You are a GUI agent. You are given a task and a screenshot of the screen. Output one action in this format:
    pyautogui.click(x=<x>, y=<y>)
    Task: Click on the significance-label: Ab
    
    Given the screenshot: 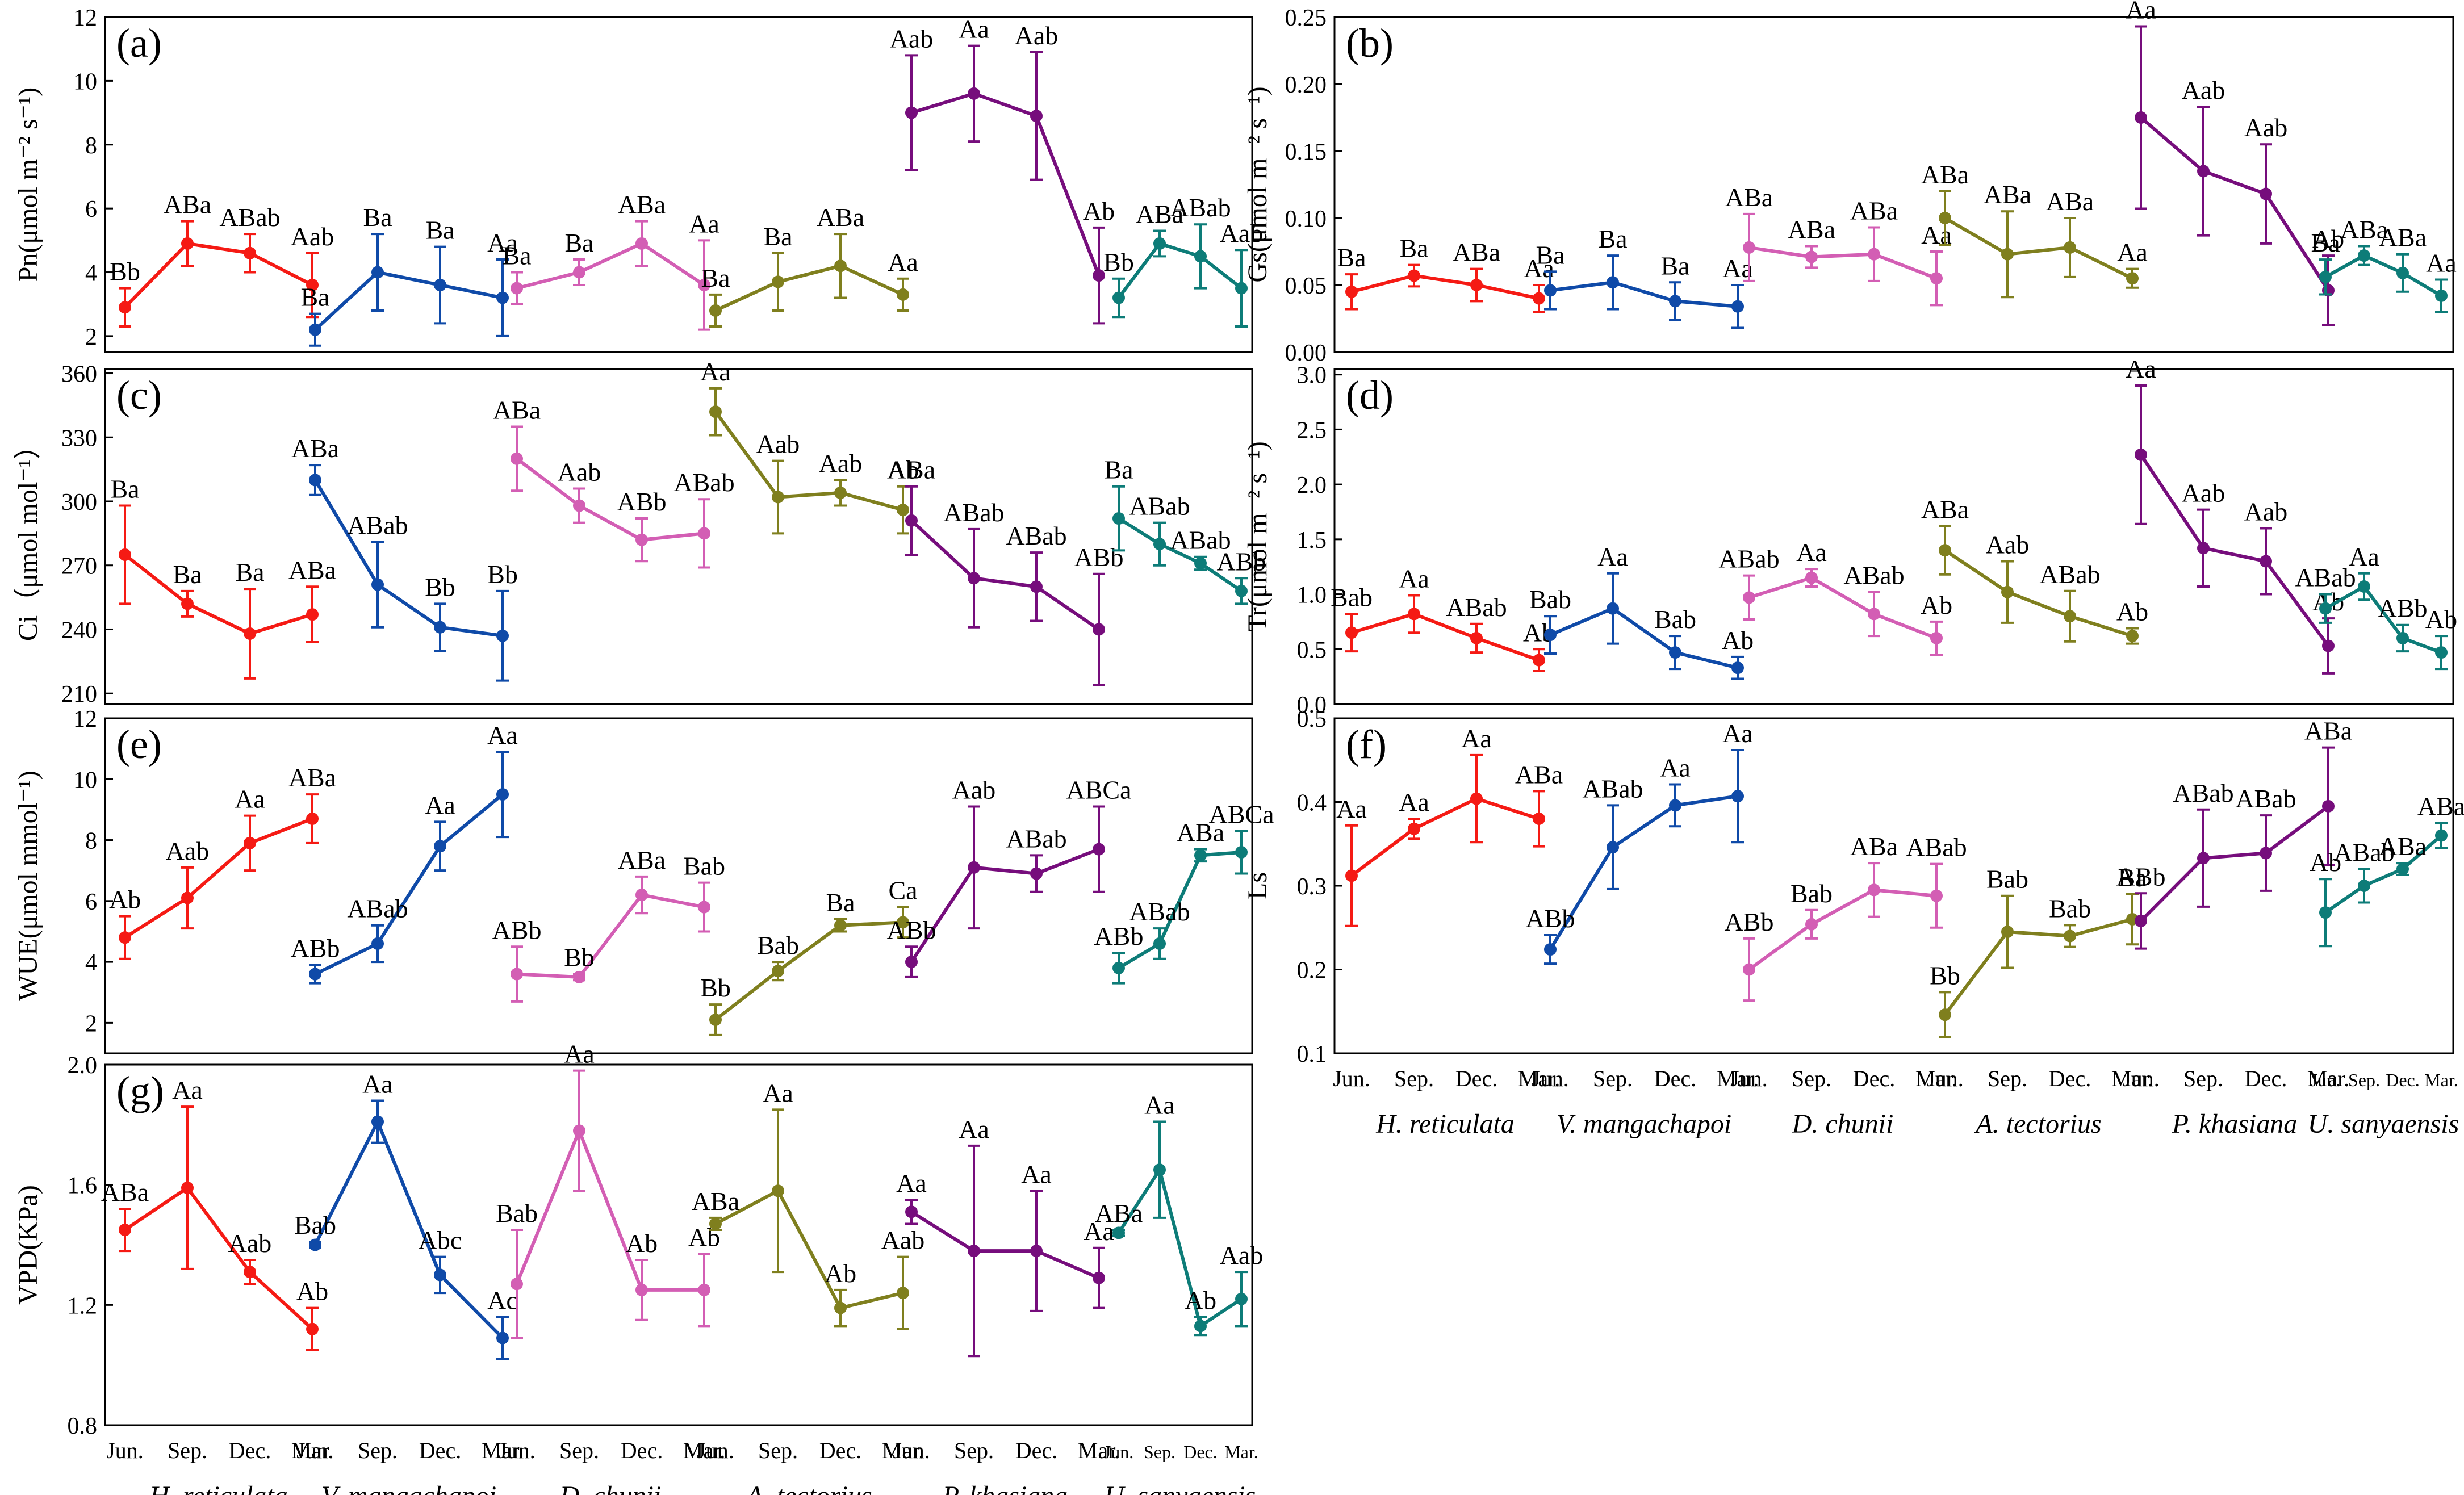 What is the action you would take?
    pyautogui.click(x=2132, y=611)
    